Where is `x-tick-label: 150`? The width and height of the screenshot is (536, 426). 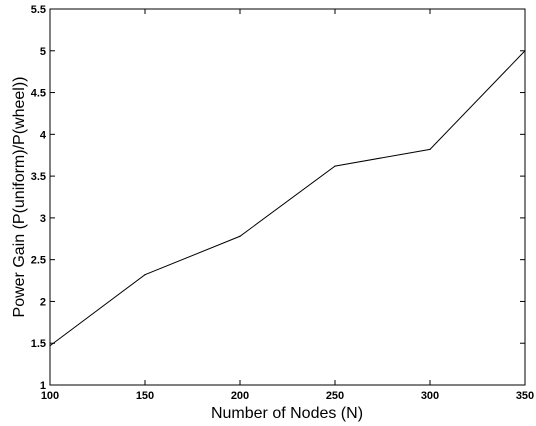
x-tick-label: 150 is located at coordinates (145, 396).